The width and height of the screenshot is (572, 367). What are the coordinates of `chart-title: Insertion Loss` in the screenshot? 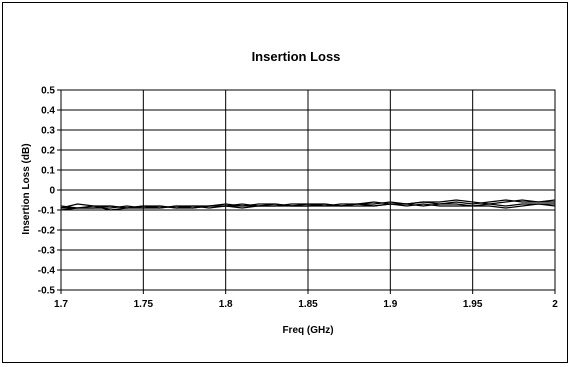 It's located at (296, 56).